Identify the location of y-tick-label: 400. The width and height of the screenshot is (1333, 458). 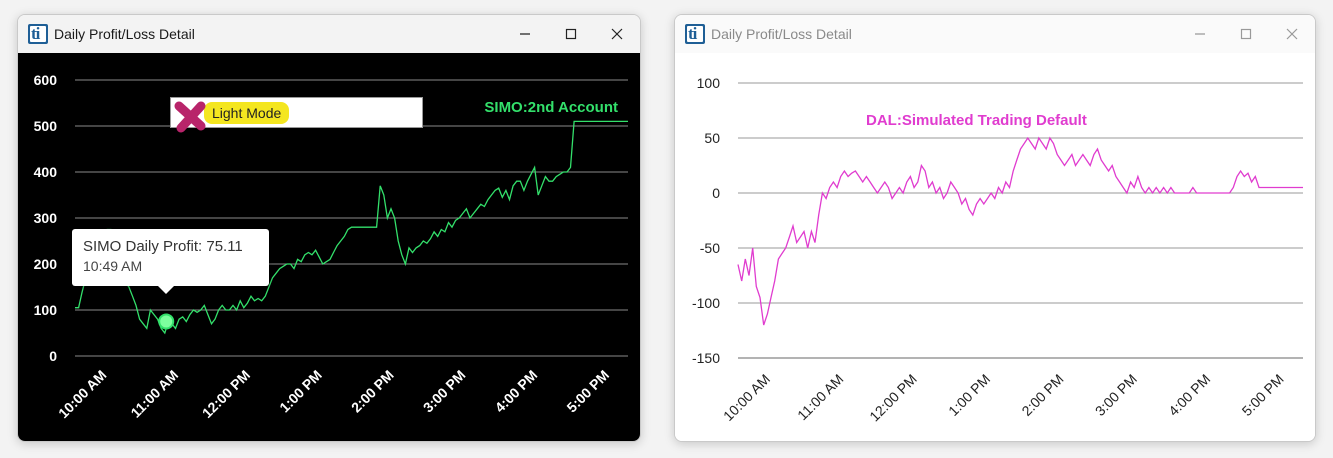
(46, 172).